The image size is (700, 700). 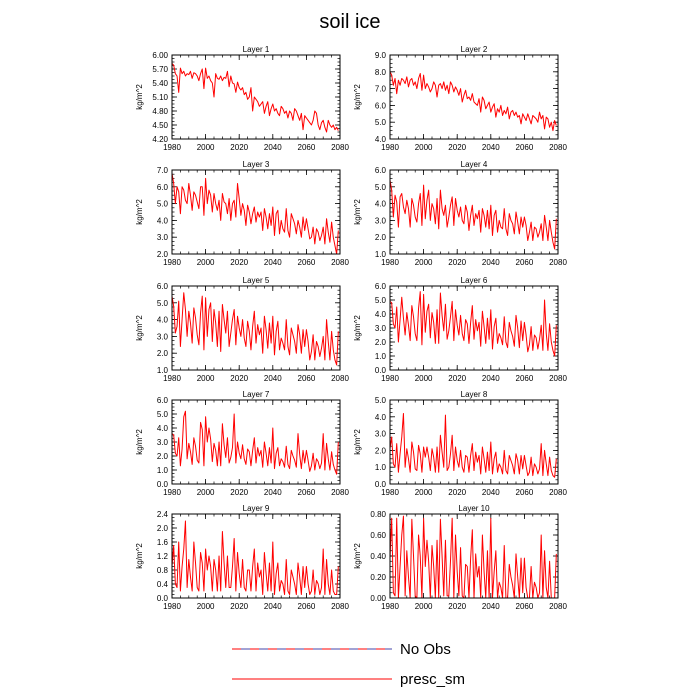 What do you see at coordinates (160, 97) in the screenshot?
I see `y-tick-label: 5.10` at bounding box center [160, 97].